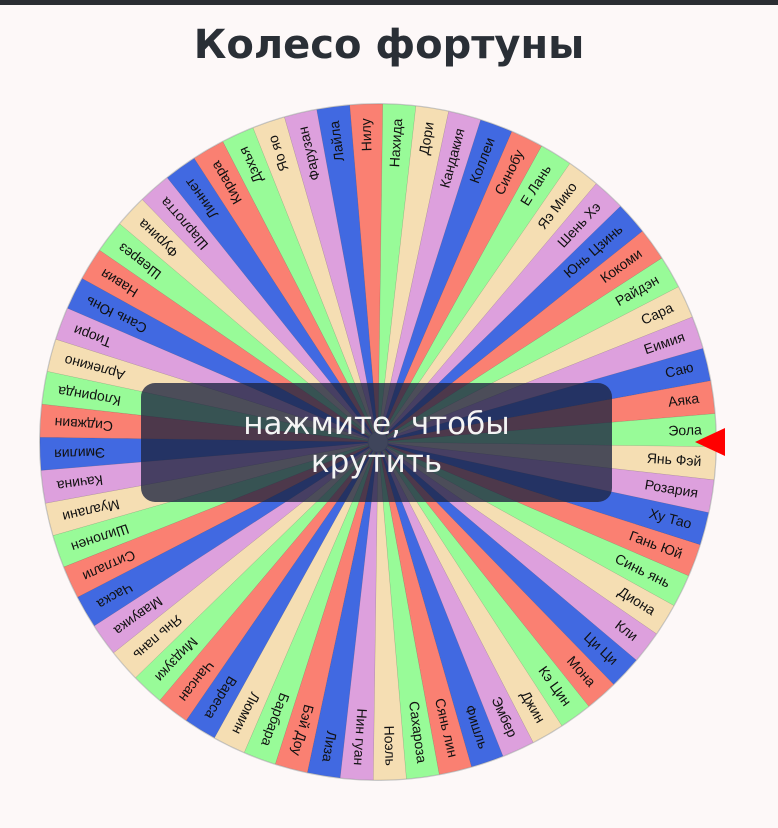 The width and height of the screenshot is (778, 828). I want to click on segment-label: Ноэль, so click(389, 745).